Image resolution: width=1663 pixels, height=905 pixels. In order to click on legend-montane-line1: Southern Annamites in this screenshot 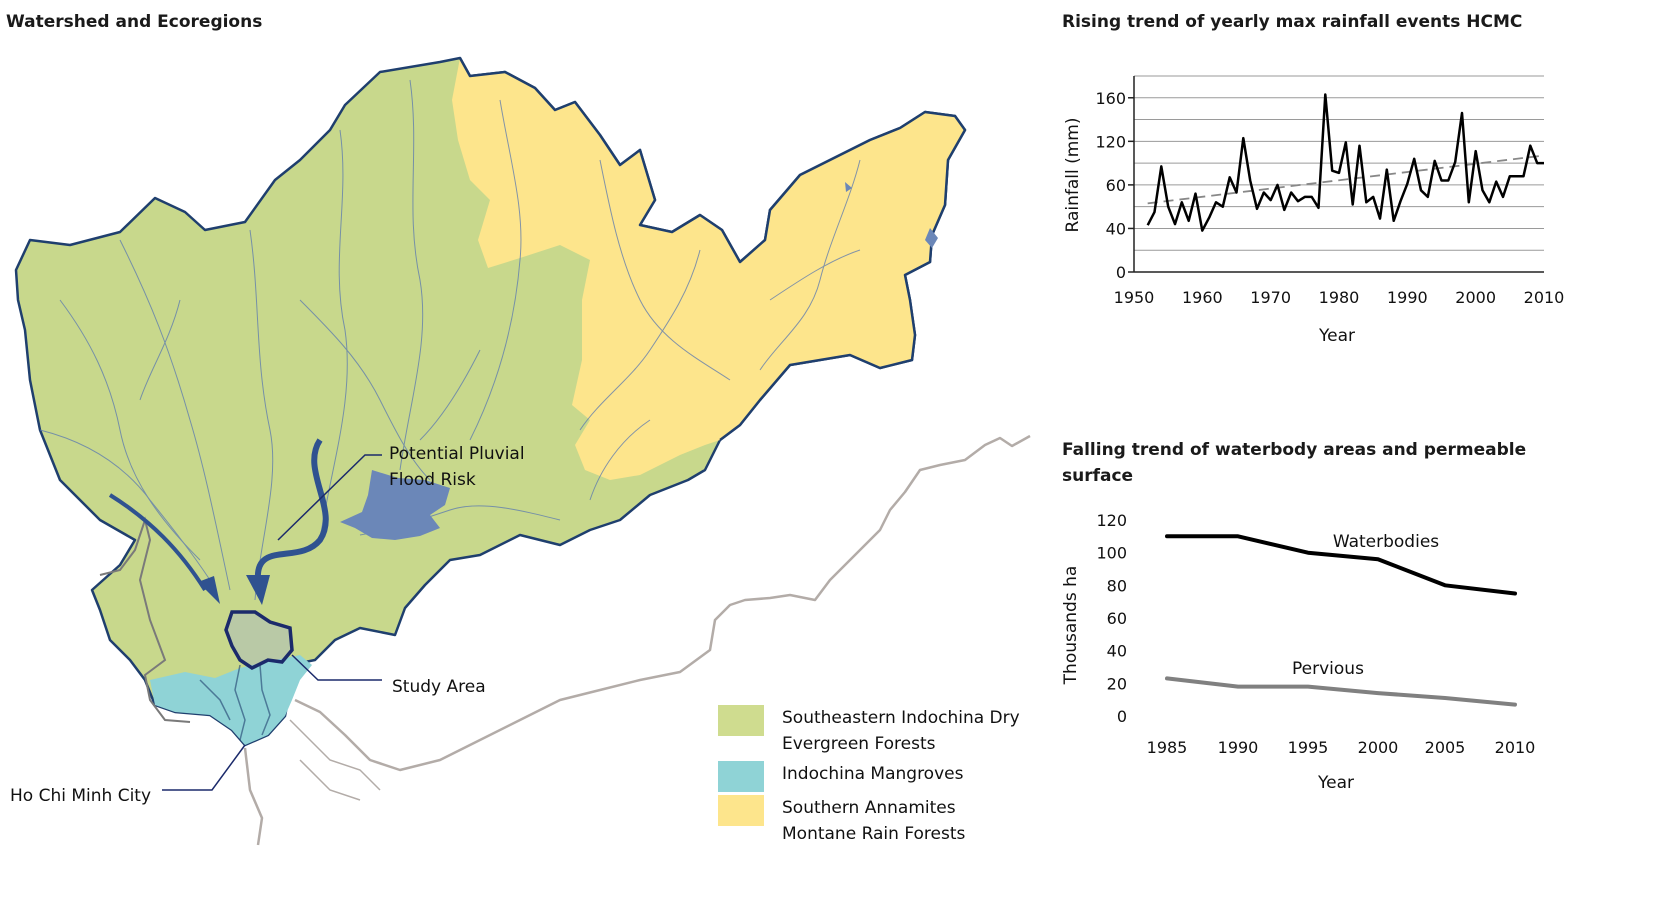, I will do `click(869, 808)`.